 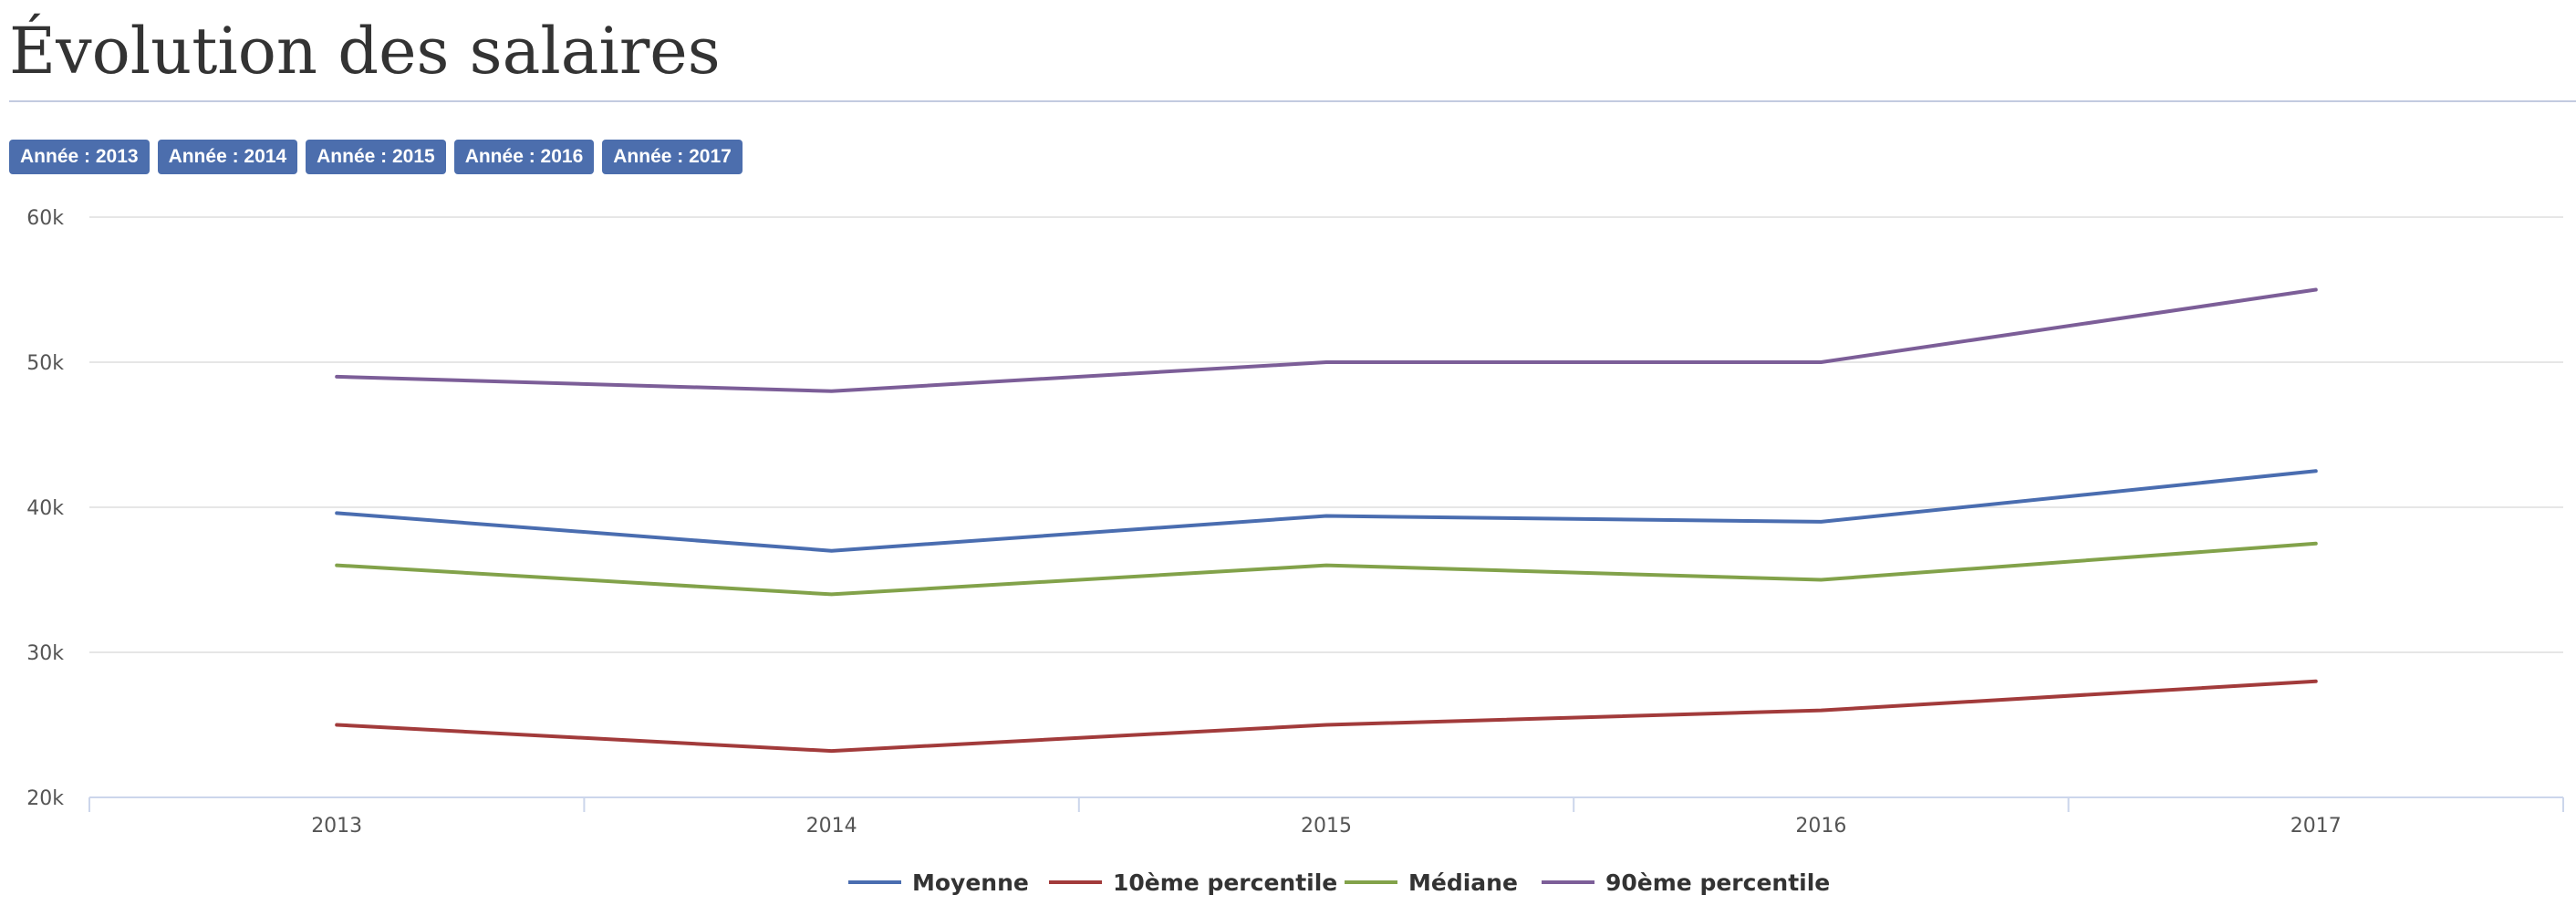 What do you see at coordinates (365, 51) in the screenshot?
I see `page-title: Évolution des salaires` at bounding box center [365, 51].